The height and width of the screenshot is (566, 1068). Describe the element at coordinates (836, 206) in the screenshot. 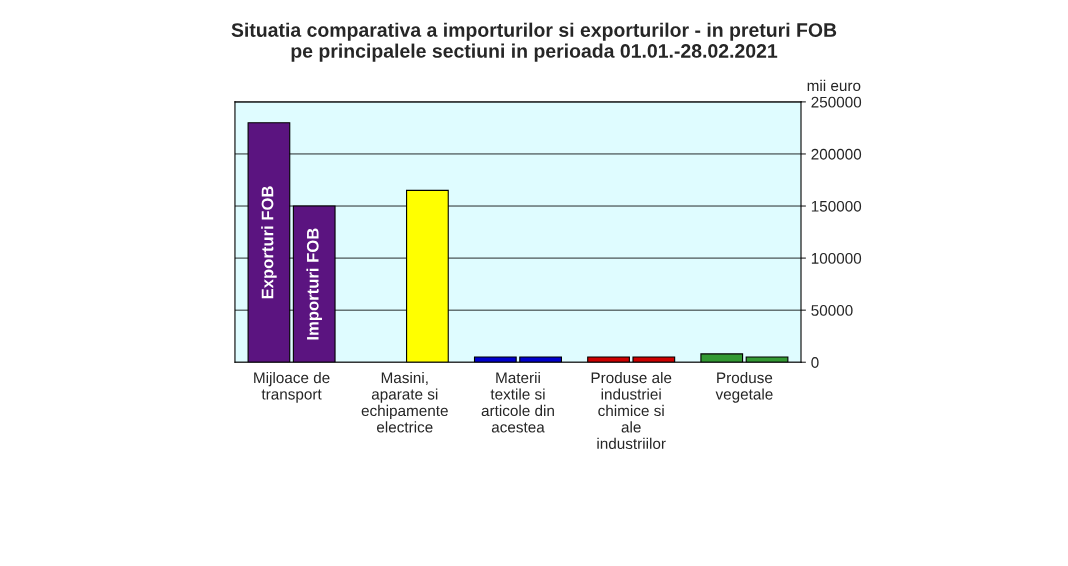

I see `y-tick-label: 150000` at that location.